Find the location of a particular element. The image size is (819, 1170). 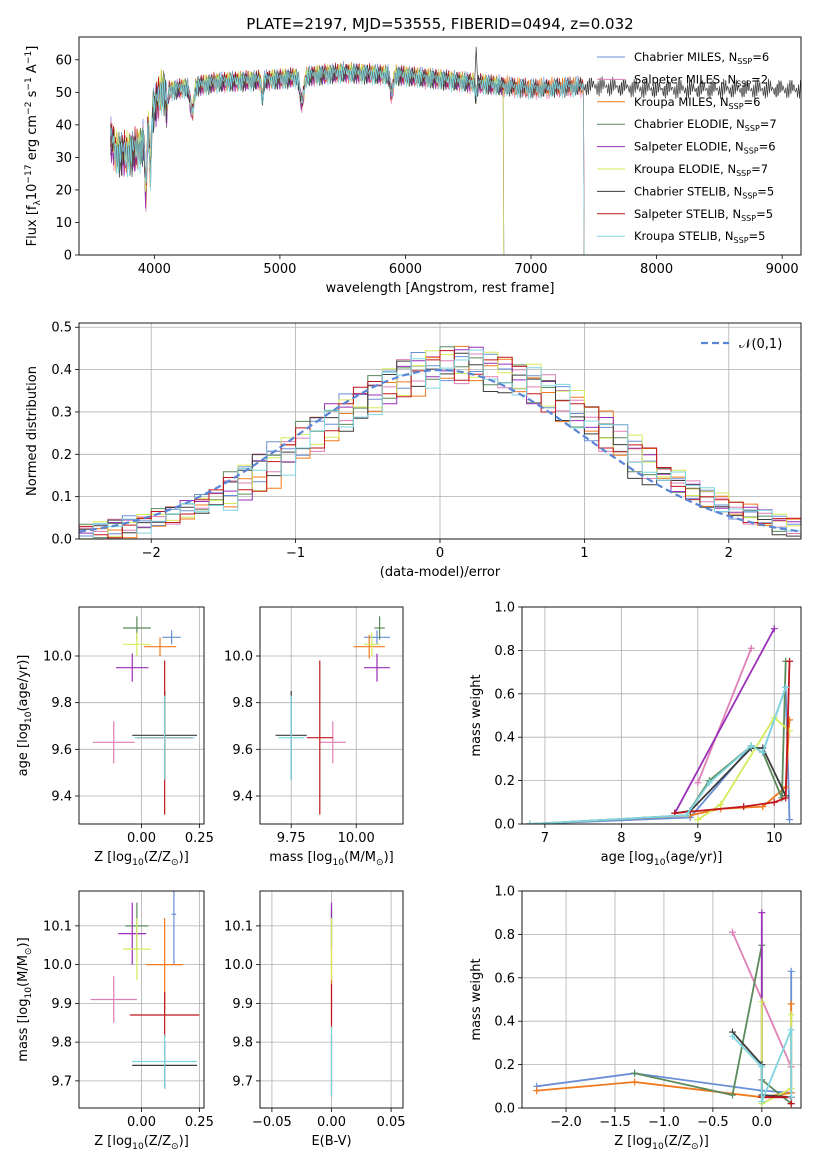

weight-series-salpeter_miles is located at coordinates (724, 715).